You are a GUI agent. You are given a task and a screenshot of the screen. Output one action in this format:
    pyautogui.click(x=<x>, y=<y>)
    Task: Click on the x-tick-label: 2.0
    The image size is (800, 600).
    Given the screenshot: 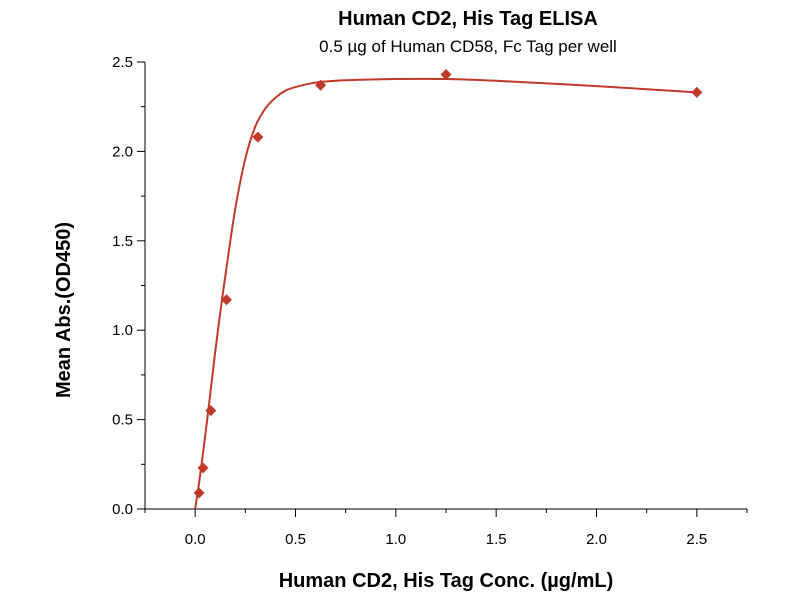 What is the action you would take?
    pyautogui.click(x=596, y=539)
    